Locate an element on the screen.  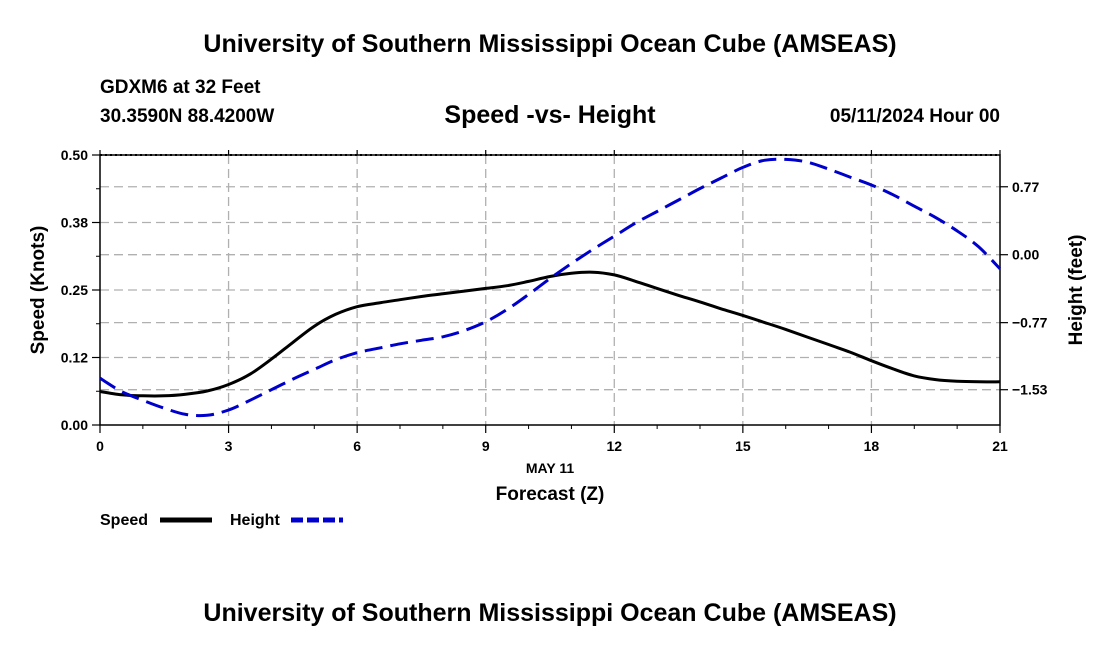
forecast-datetime: 05/11/2024 Hour 00 is located at coordinates (914, 116).